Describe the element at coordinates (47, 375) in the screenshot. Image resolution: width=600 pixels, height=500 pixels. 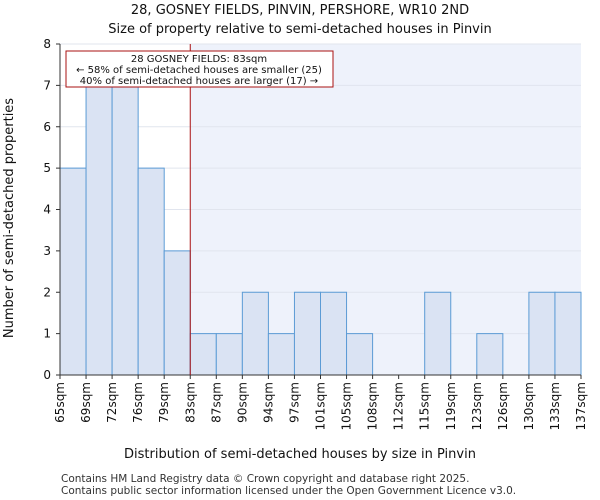
I see `y-tick-label: 0` at that location.